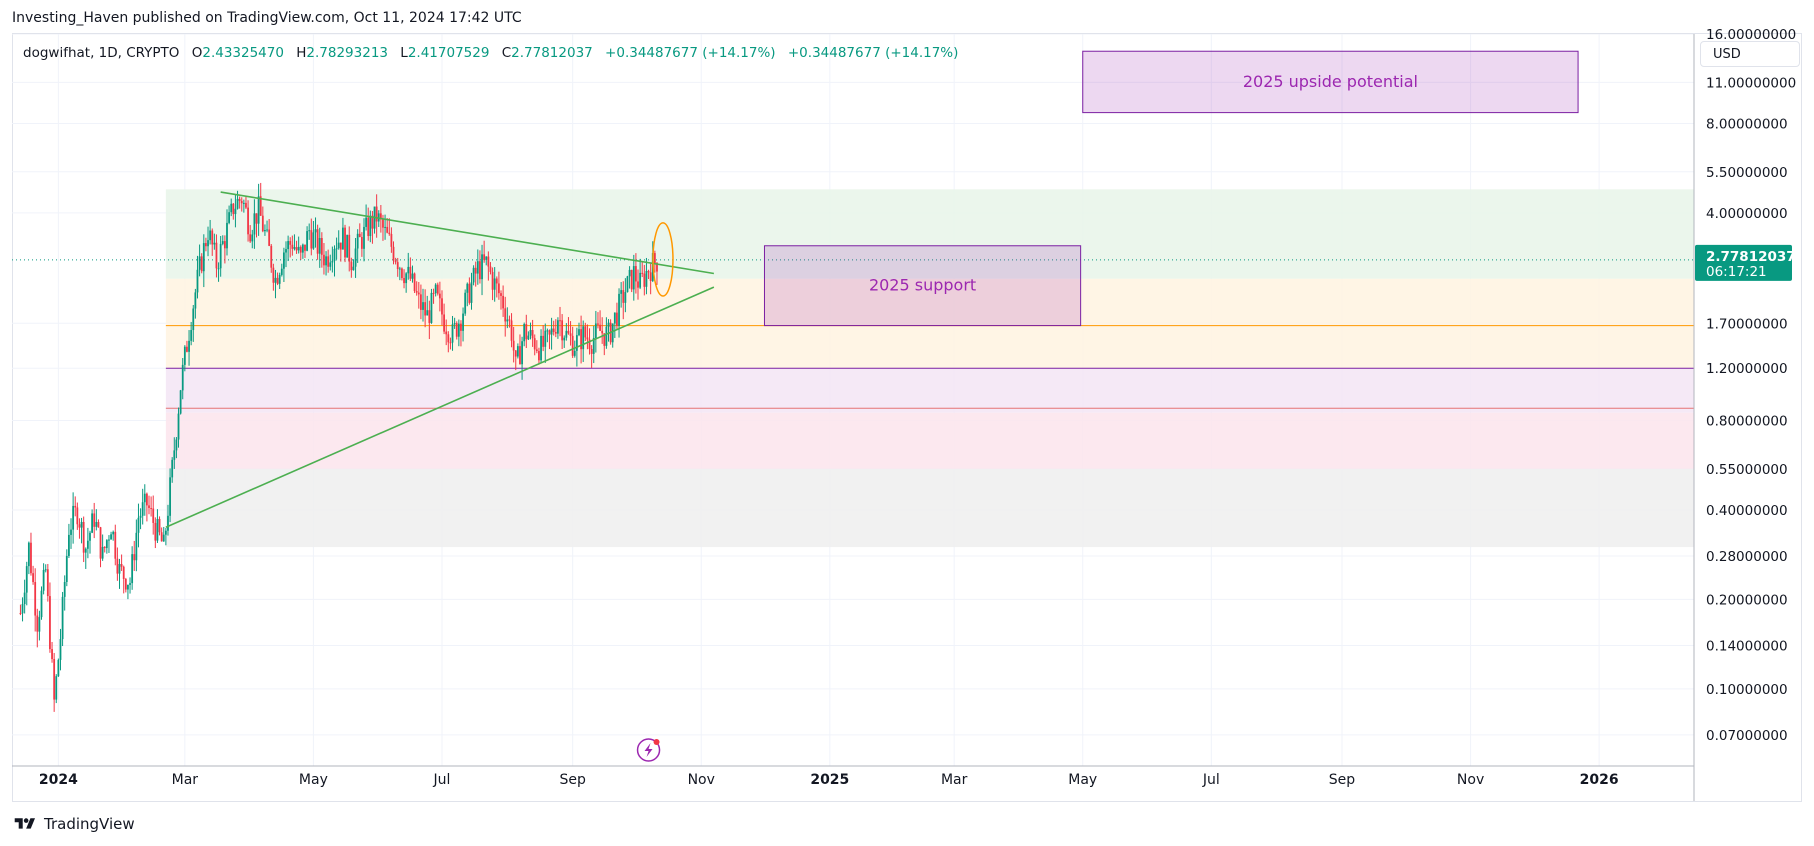 This screenshot has height=846, width=1814. I want to click on legend-high-value: 2.78293213, so click(347, 53).